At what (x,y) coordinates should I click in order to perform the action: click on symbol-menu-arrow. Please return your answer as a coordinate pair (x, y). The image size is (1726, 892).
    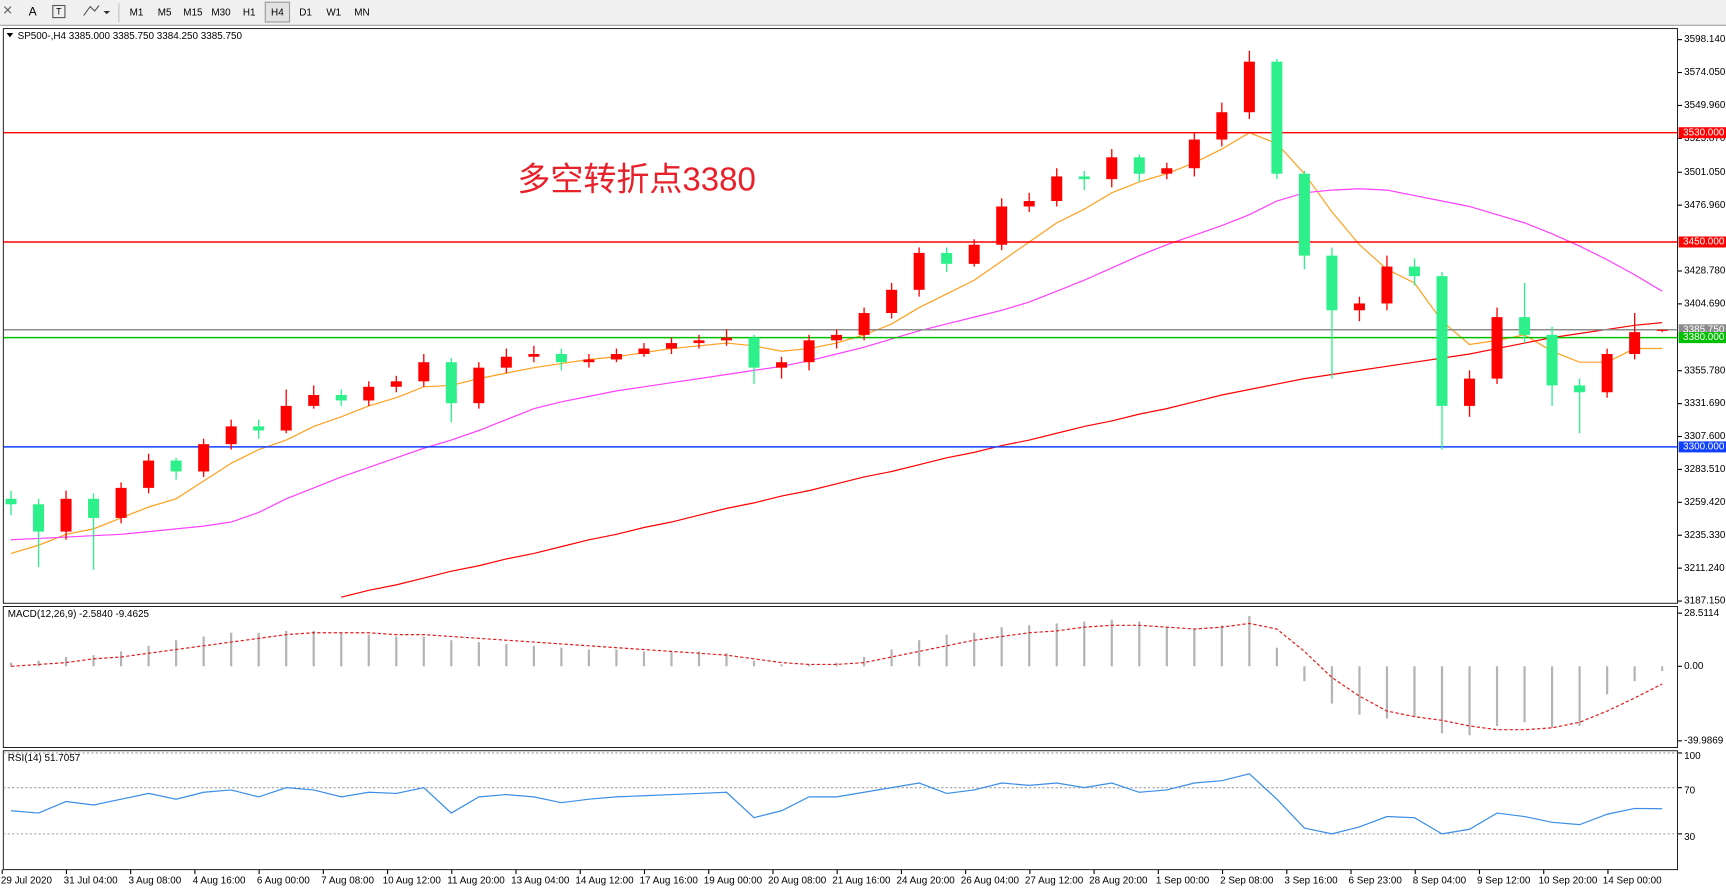
    Looking at the image, I should click on (10, 35).